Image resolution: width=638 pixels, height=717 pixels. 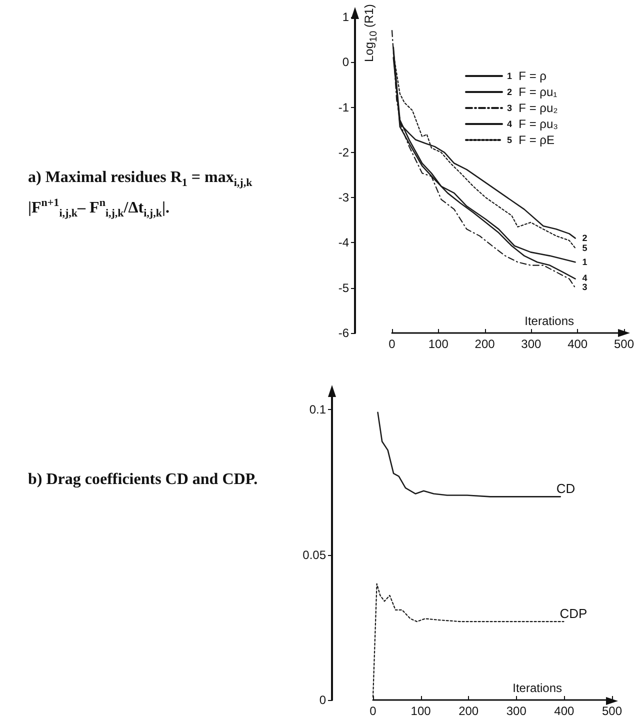 What do you see at coordinates (317, 409) in the screenshot?
I see `y-tick-label: 0.1` at bounding box center [317, 409].